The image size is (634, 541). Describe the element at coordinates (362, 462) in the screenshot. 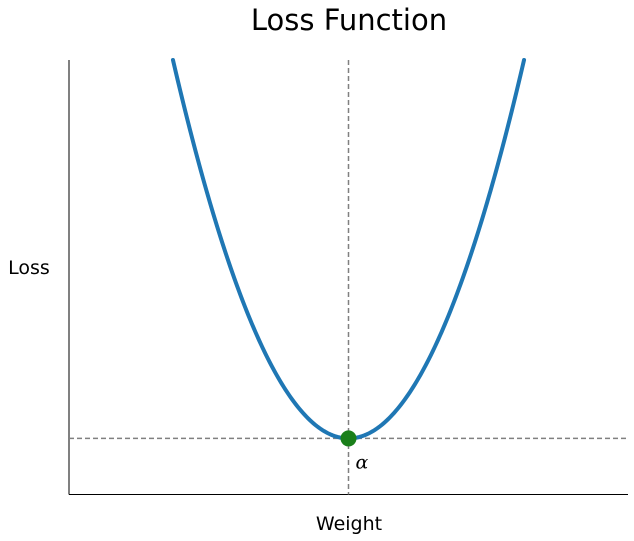

I see `minimum-label: α` at that location.